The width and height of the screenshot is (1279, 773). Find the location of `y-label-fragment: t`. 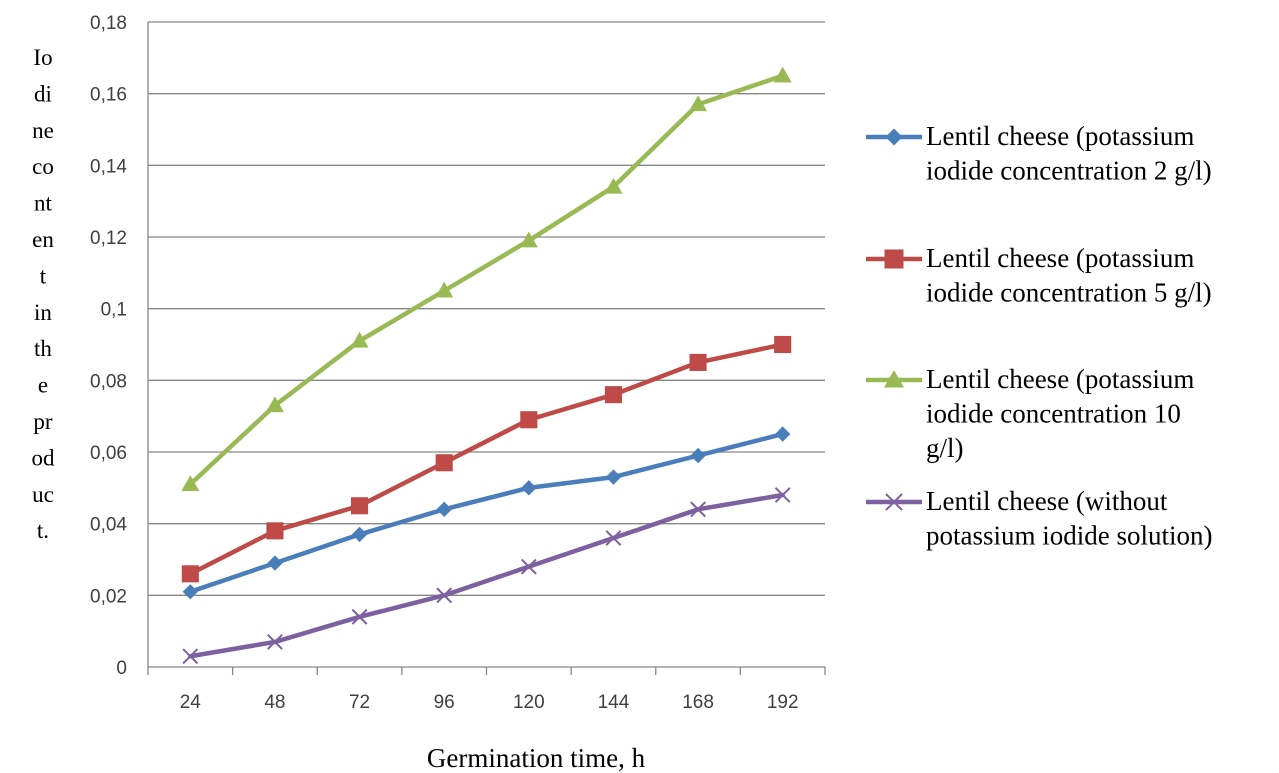

y-label-fragment: t is located at coordinates (43, 275).